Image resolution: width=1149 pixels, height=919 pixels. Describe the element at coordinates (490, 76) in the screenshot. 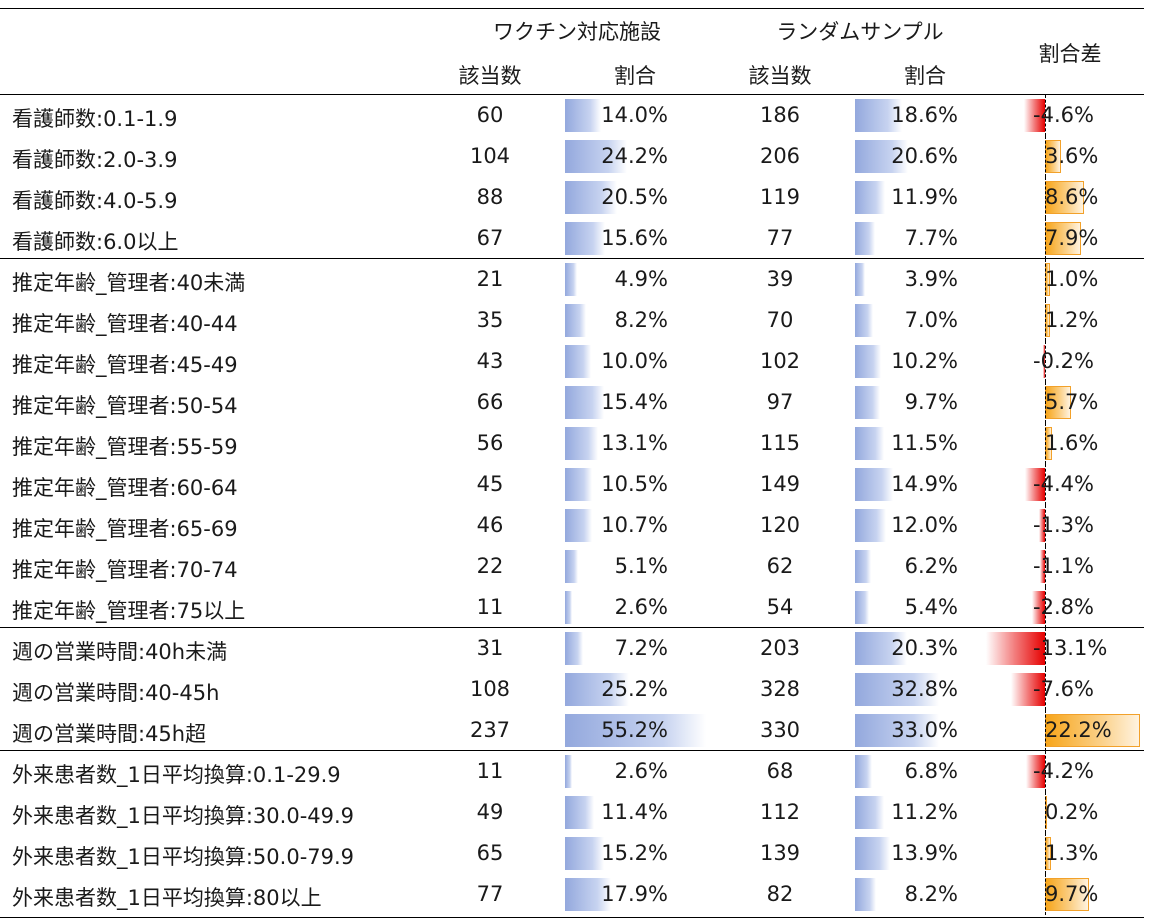

I see `header-vaccine-count: 該当数` at that location.